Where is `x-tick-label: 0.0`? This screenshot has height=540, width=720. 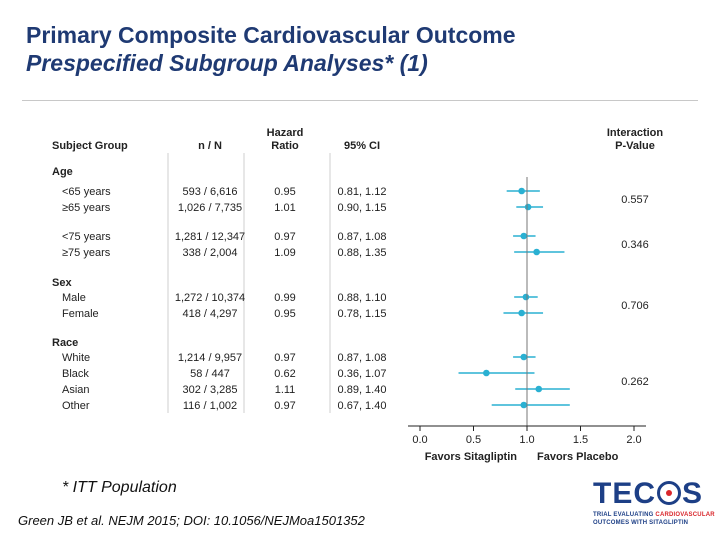
x-tick-label: 0.0 is located at coordinates (419, 440).